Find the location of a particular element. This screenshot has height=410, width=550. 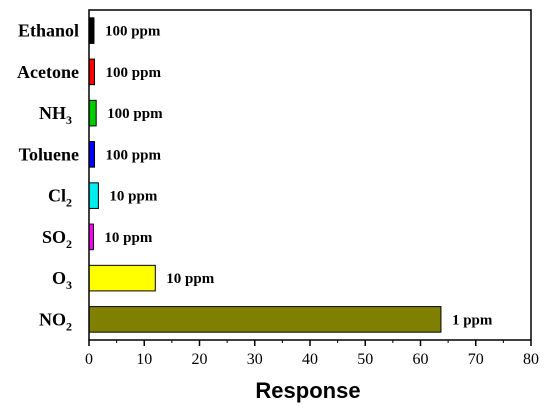

category-label-cl2: Cl2 is located at coordinates (60, 198).